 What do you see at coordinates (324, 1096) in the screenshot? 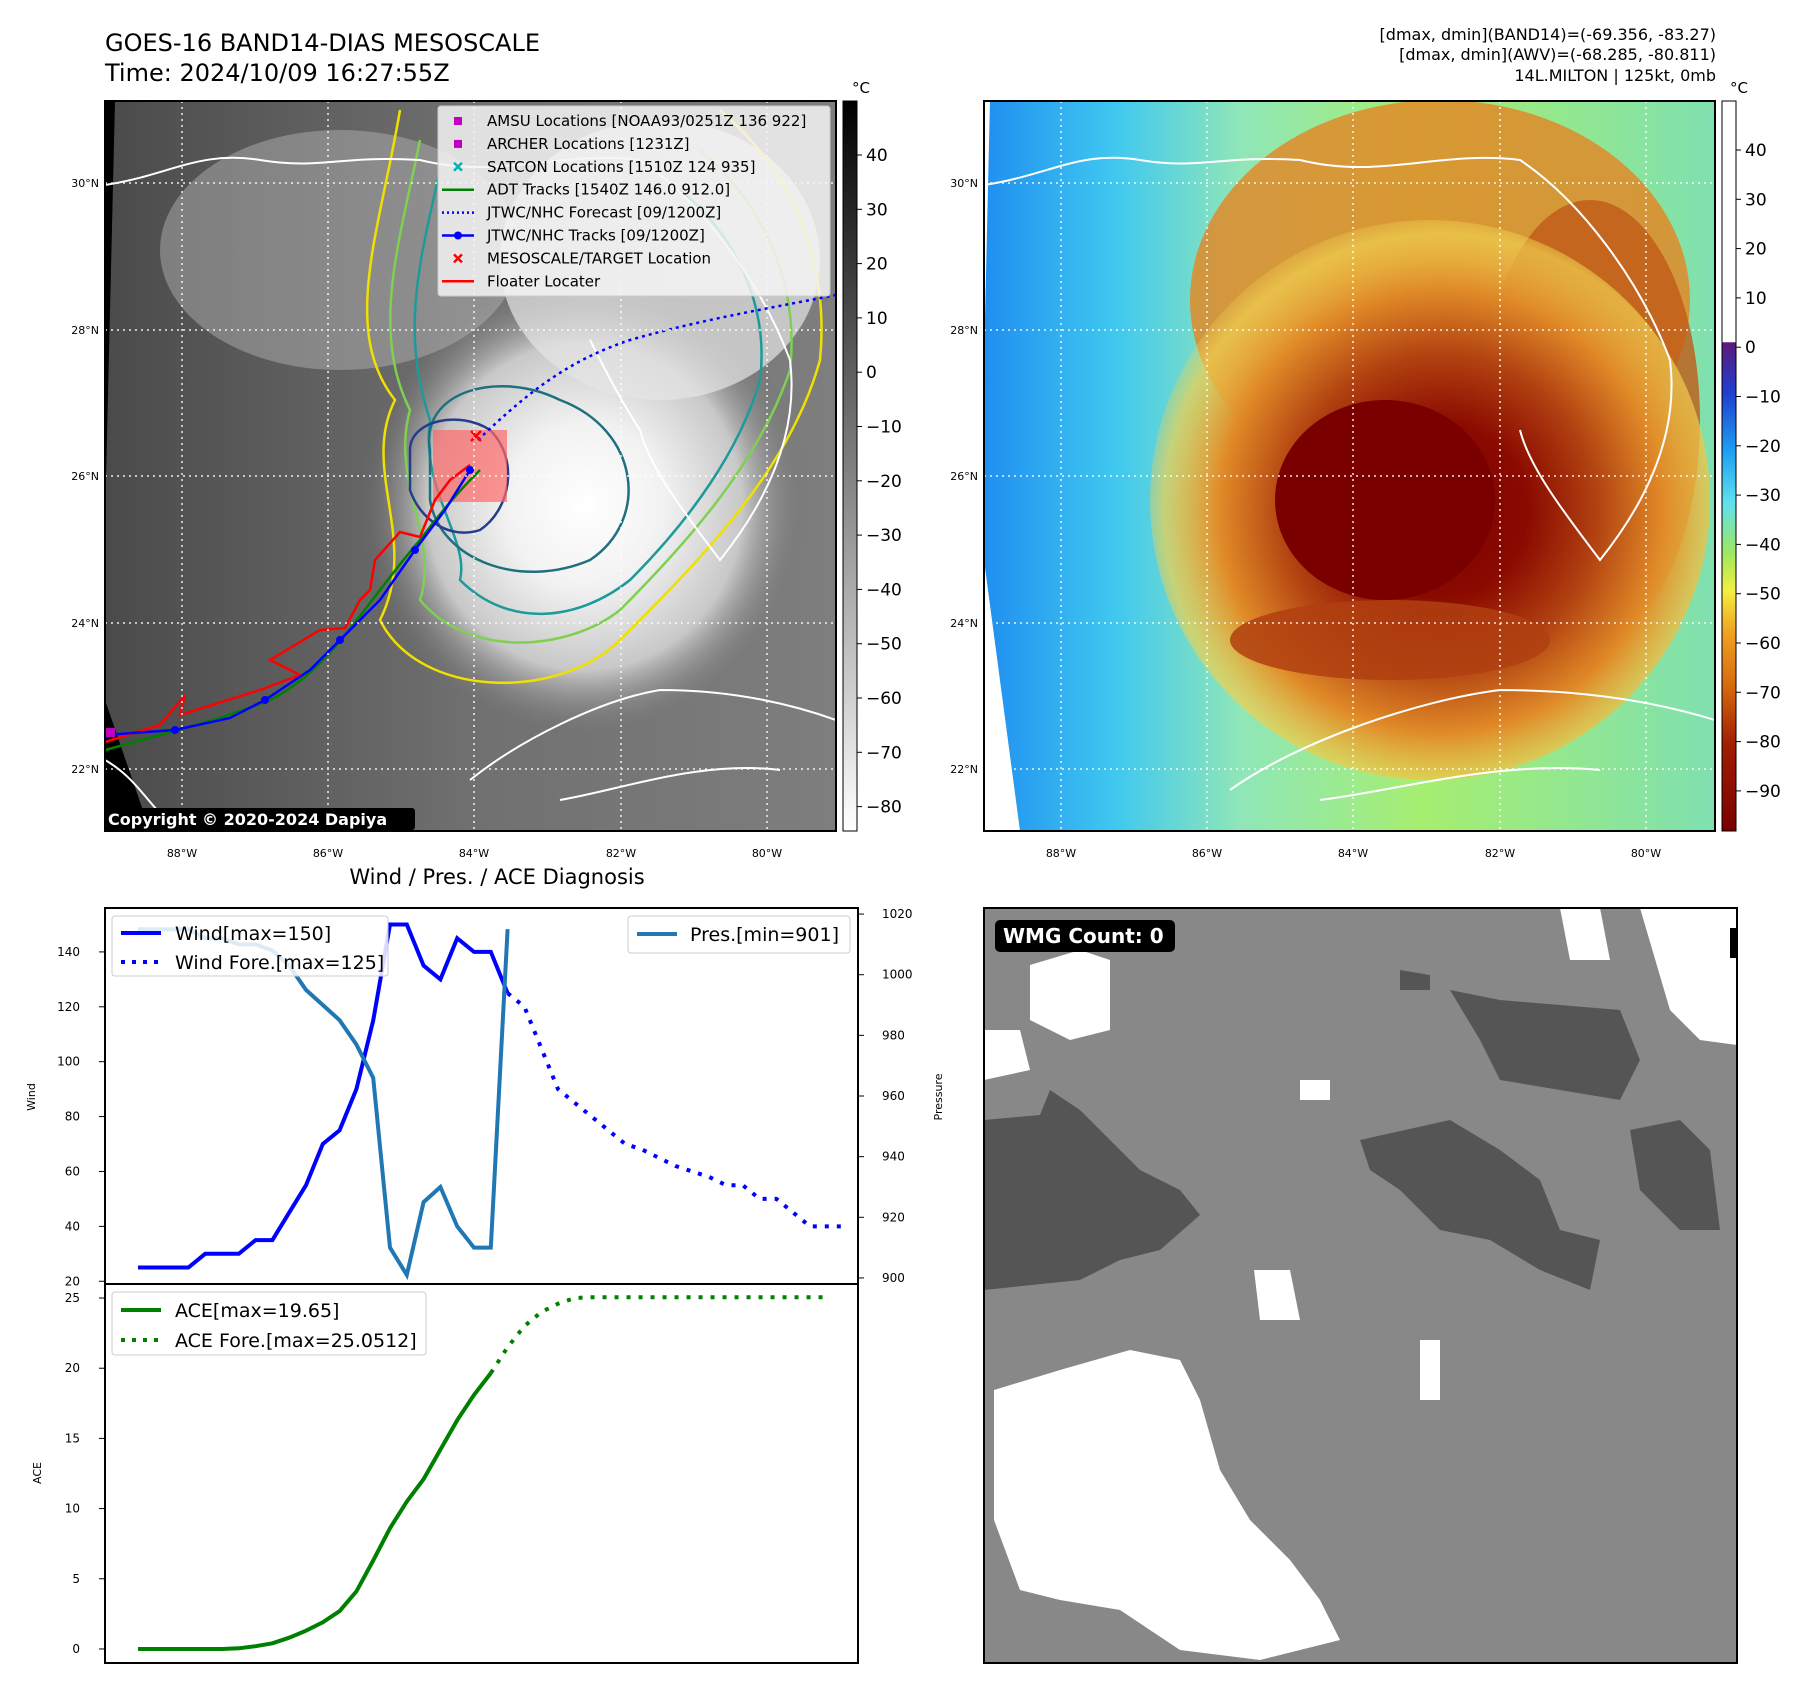
I see `wind-line` at bounding box center [324, 1096].